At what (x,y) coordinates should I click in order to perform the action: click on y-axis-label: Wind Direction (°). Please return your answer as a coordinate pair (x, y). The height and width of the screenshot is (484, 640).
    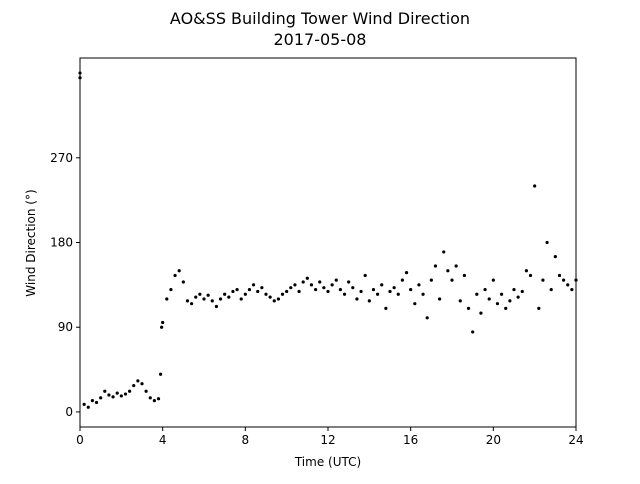
    Looking at the image, I should click on (31, 242).